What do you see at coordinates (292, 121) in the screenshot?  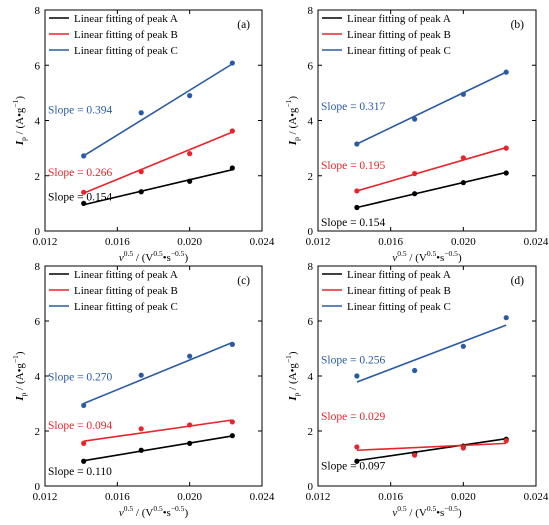 I see `y-axis-label: Ip / (A•g−1)` at bounding box center [292, 121].